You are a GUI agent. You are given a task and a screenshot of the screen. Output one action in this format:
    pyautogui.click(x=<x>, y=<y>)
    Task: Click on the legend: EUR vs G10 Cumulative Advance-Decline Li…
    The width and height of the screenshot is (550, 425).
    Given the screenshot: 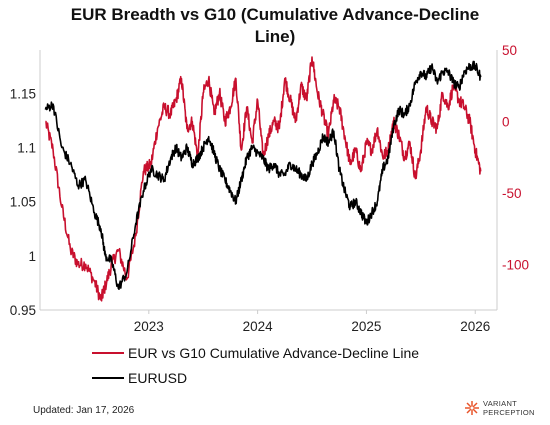 What is the action you would take?
    pyautogui.click(x=255, y=365)
    